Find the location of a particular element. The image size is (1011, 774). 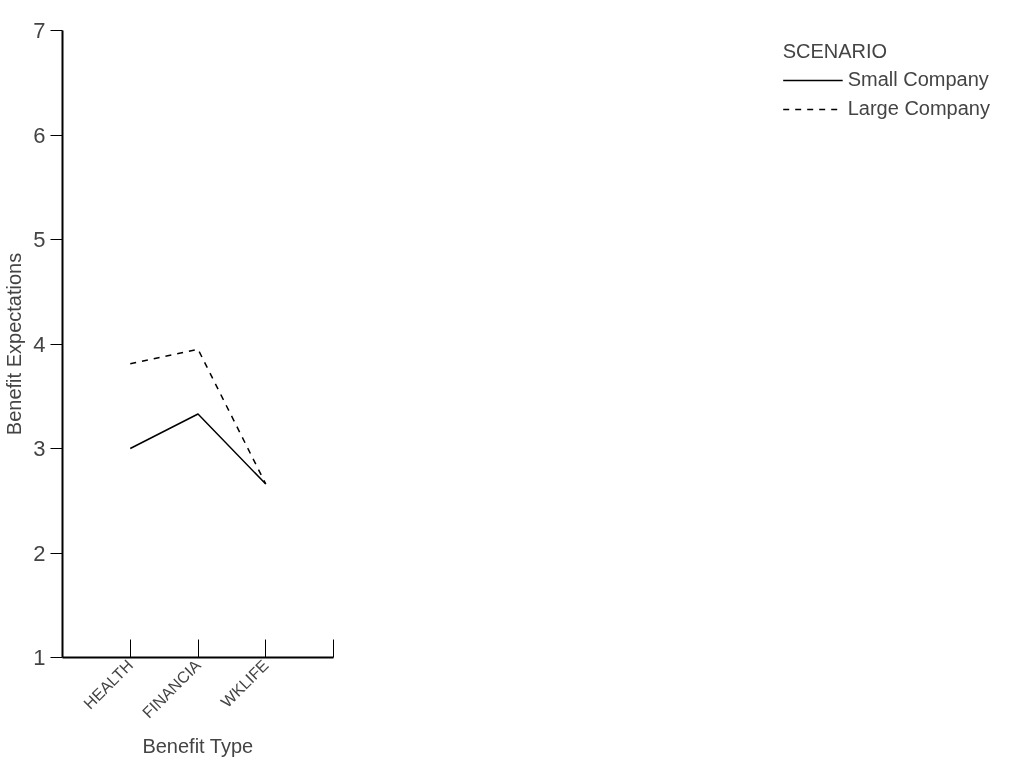

y-tick-label: 4 is located at coordinates (39, 344).